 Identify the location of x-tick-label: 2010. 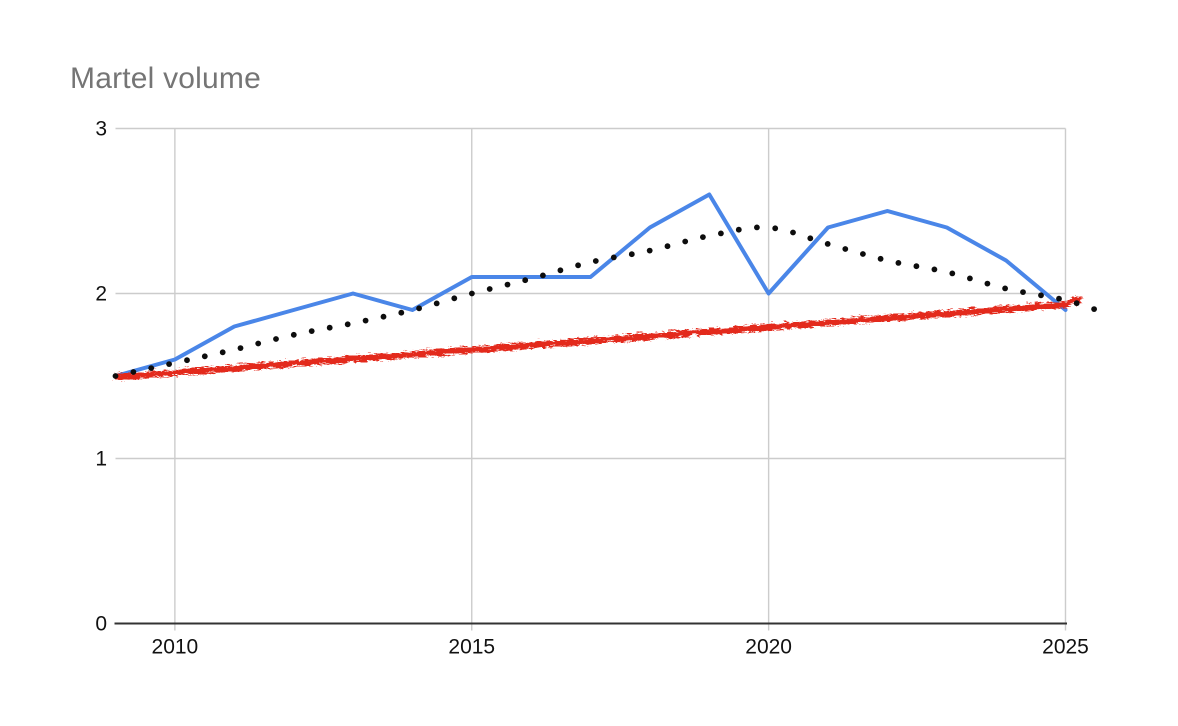
(175, 647).